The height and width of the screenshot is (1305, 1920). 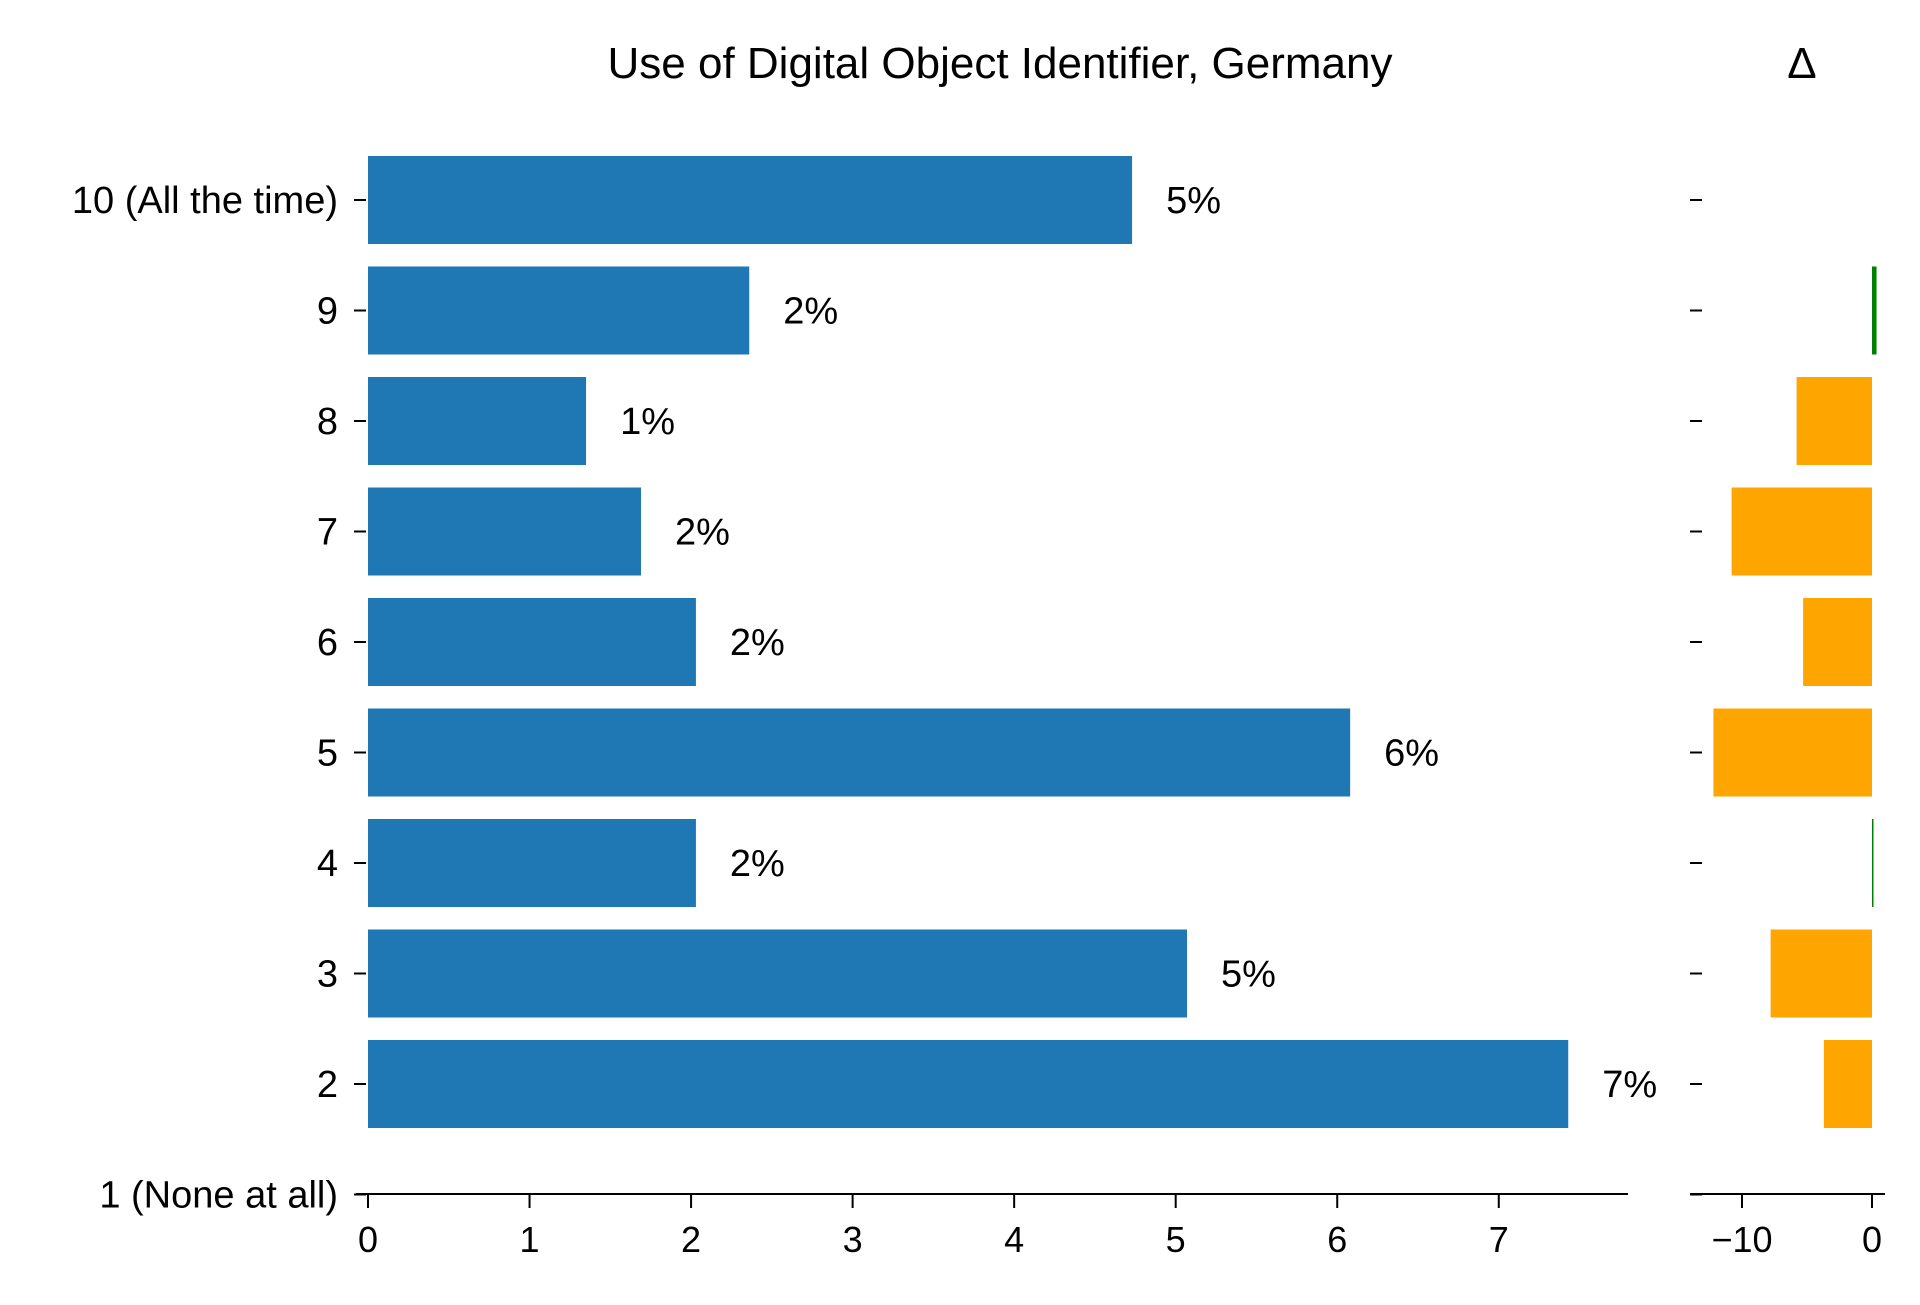 What do you see at coordinates (530, 1239) in the screenshot?
I see `main-x-tick-label: 1` at bounding box center [530, 1239].